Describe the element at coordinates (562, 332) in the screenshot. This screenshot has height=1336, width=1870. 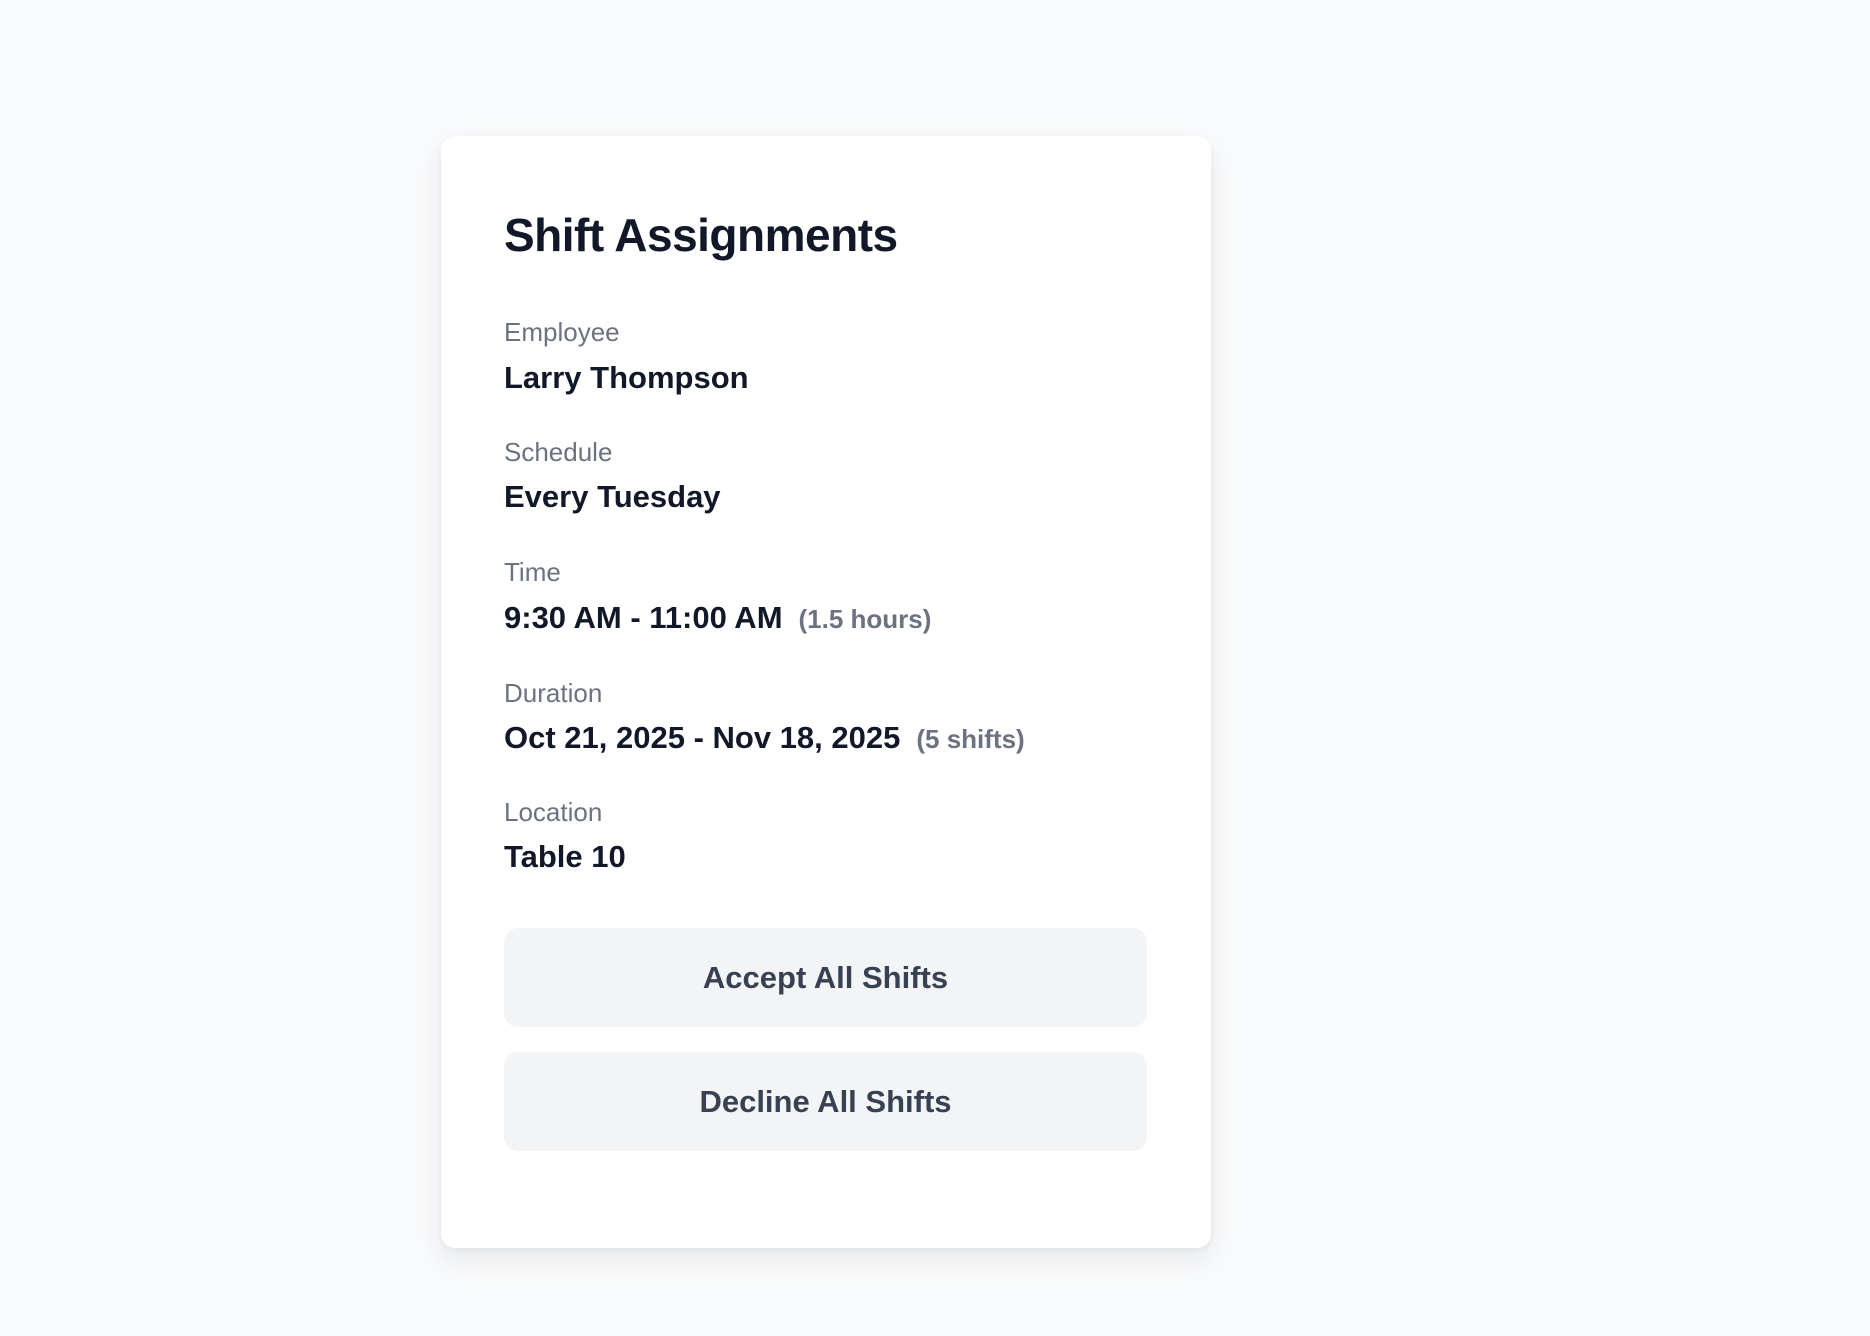
I see `employee-label: Employee` at that location.